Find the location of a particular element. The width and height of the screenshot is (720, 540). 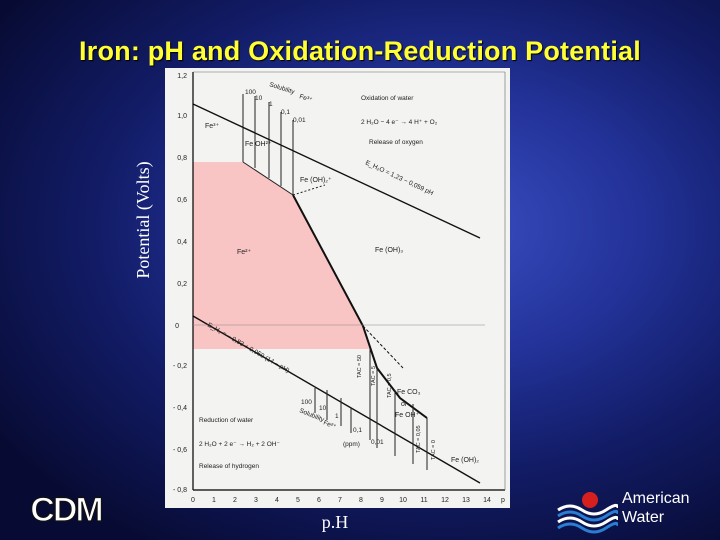

x-tick-label: 7 is located at coordinates (340, 500).